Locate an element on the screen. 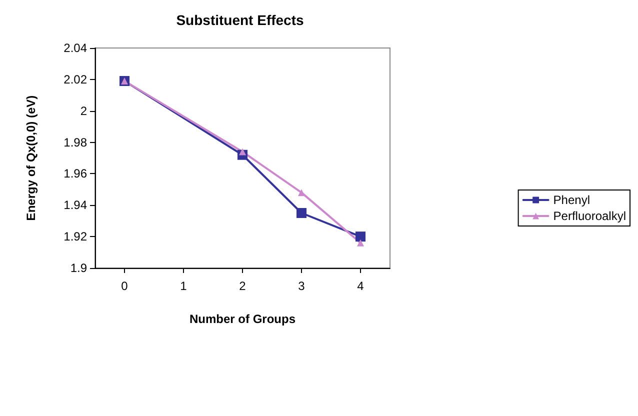  x-tick-label: 4 is located at coordinates (360, 286).